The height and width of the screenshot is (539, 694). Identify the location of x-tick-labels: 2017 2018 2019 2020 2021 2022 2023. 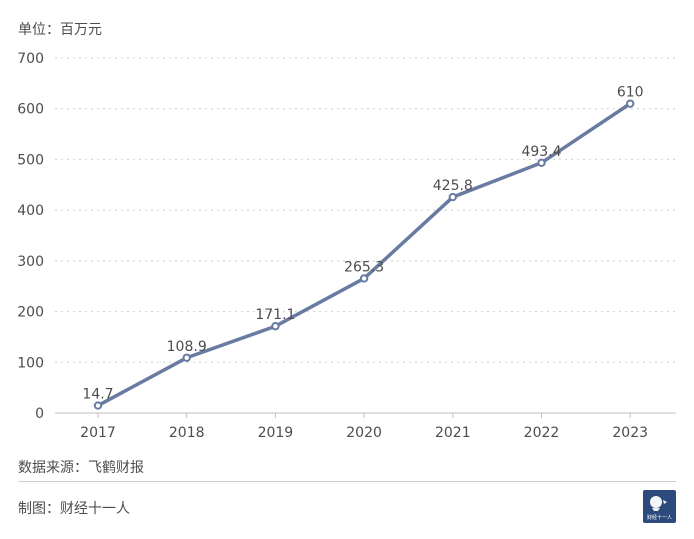
(364, 433).